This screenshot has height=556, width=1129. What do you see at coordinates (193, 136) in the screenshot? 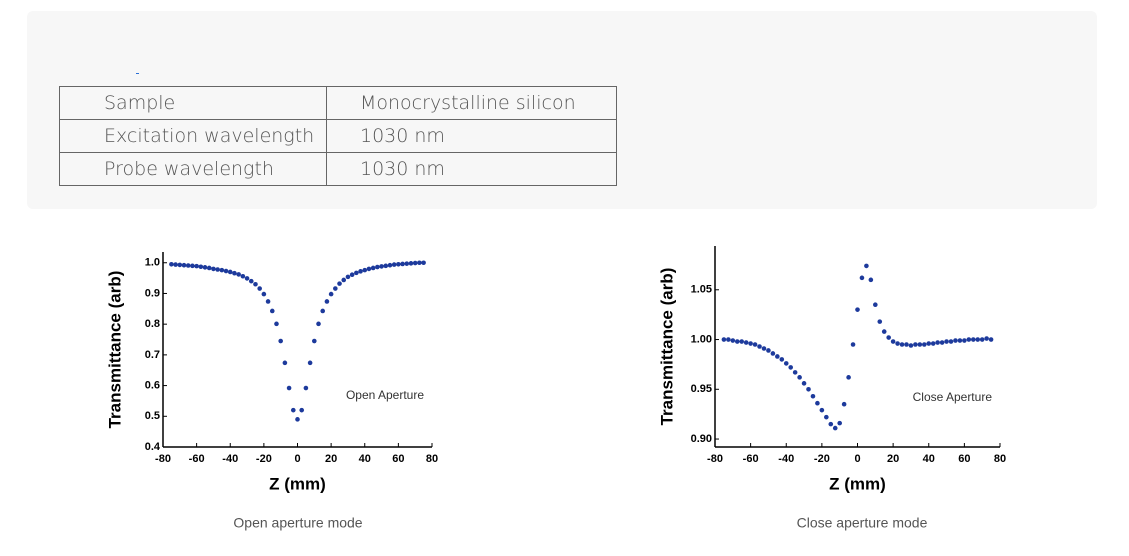
I see `cell: Excitation wavelength` at bounding box center [193, 136].